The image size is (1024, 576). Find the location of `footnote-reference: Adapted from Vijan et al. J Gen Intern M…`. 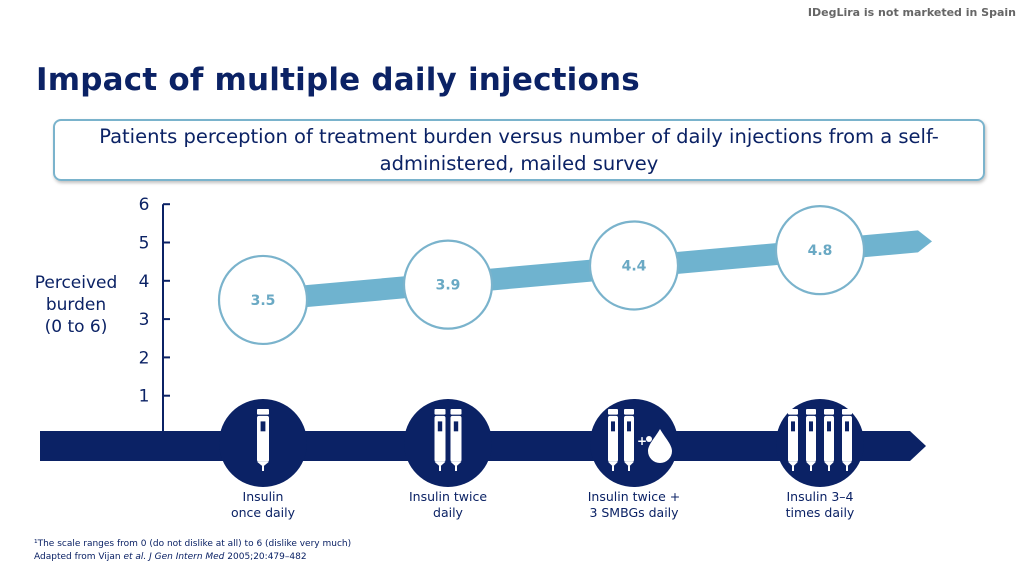

footnote-reference: Adapted from Vijan et al. J Gen Intern M… is located at coordinates (170, 557).